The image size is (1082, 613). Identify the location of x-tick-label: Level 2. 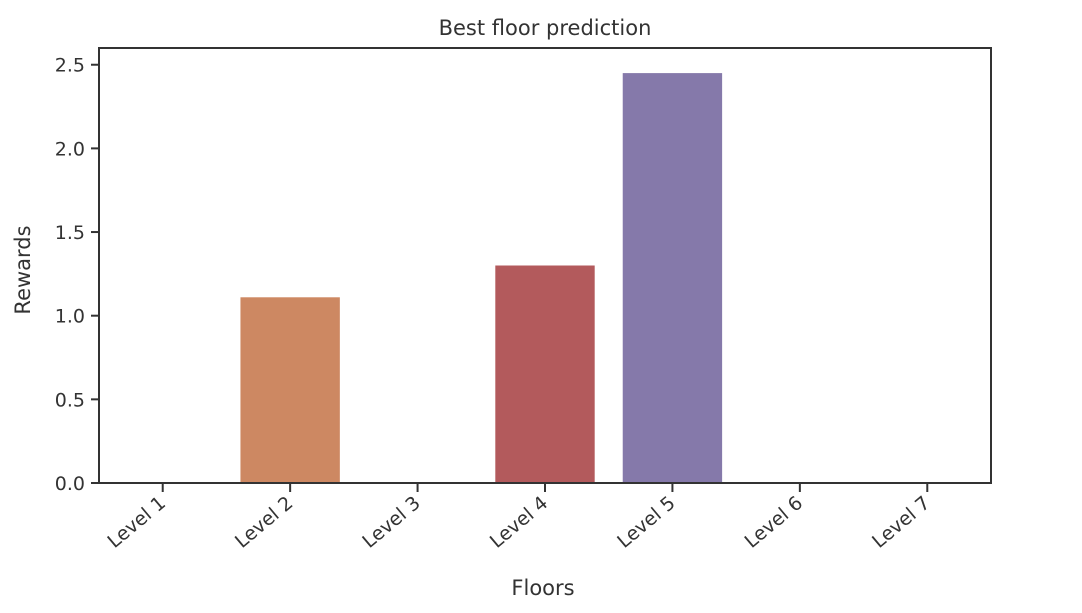
(264, 522).